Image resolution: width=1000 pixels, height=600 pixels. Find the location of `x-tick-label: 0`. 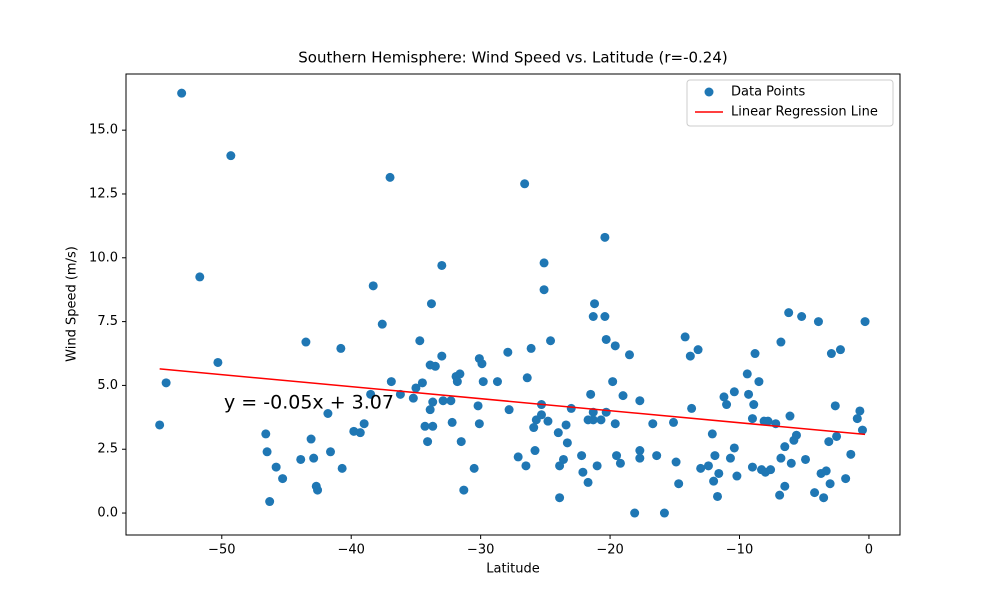

x-tick-label: 0 is located at coordinates (869, 550).